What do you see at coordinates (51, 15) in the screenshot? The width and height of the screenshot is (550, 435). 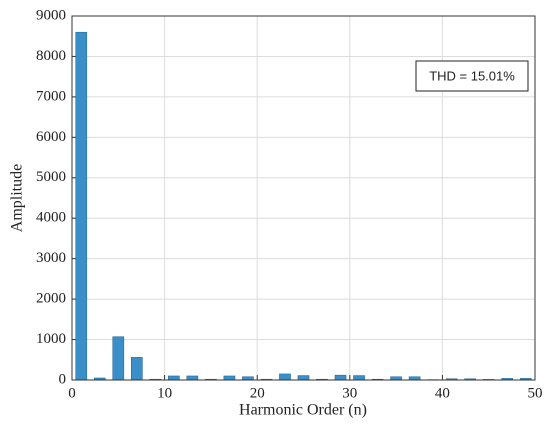 I see `y-tick-label: 9000` at bounding box center [51, 15].